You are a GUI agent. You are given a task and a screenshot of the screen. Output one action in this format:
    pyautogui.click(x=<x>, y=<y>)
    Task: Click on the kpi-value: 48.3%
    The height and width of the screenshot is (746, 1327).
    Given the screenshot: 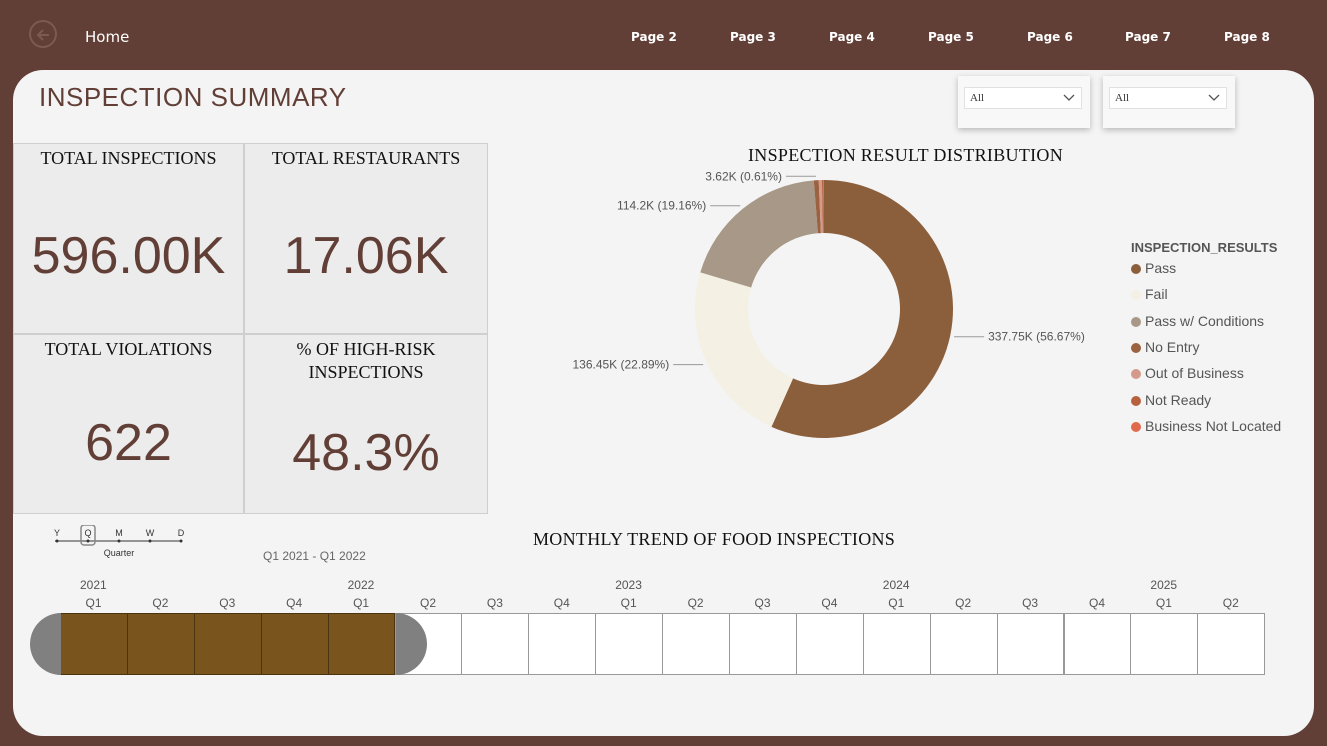 What is the action you would take?
    pyautogui.click(x=366, y=453)
    